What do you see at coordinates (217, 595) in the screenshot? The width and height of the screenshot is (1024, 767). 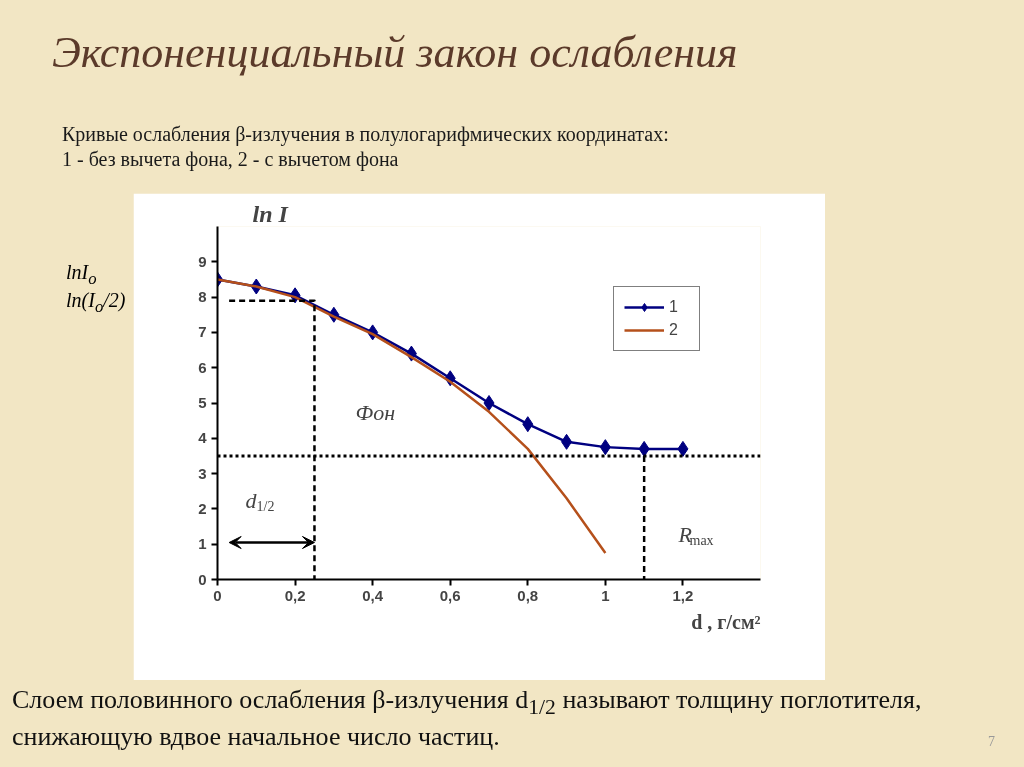 I see `x-tick-label: 0` at bounding box center [217, 595].